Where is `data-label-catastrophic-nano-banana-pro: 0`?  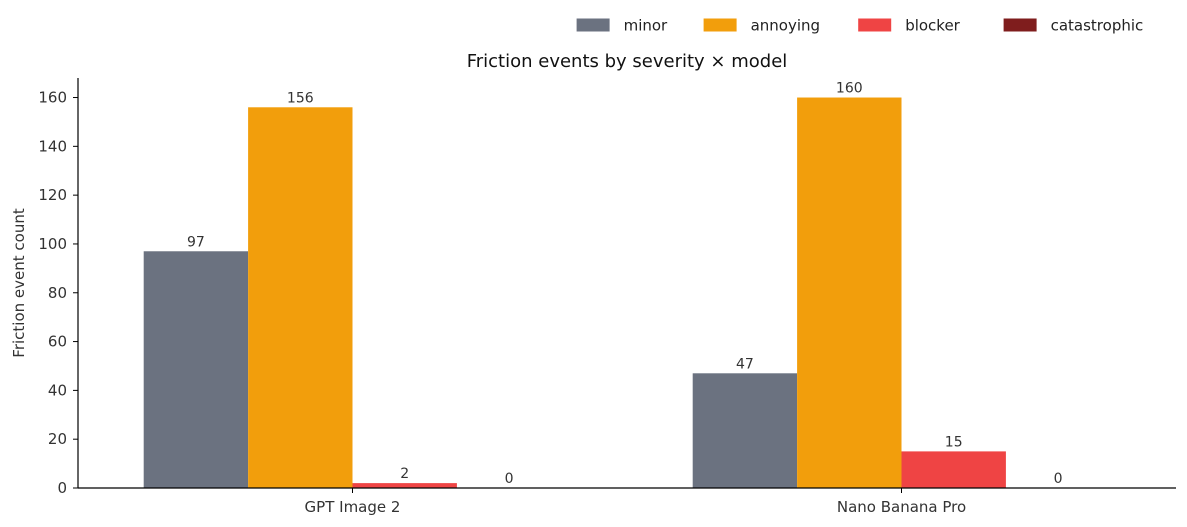
data-label-catastrophic-nano-banana-pro: 0 is located at coordinates (1058, 479).